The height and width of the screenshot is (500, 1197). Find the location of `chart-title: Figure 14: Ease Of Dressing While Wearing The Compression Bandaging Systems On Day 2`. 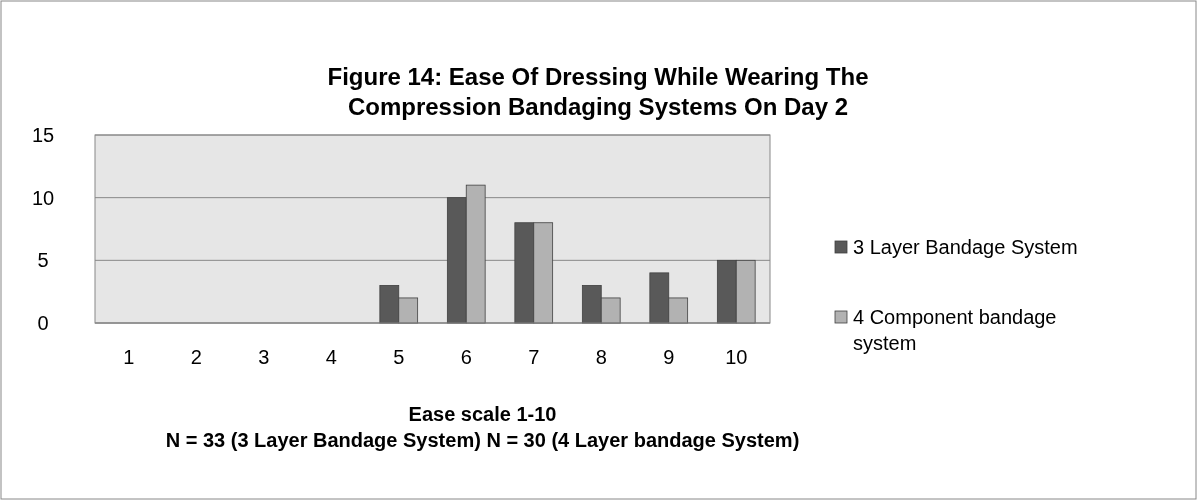

chart-title: Figure 14: Ease Of Dressing While Wearing The Compression Bandaging Systems On Day 2 is located at coordinates (598, 91).